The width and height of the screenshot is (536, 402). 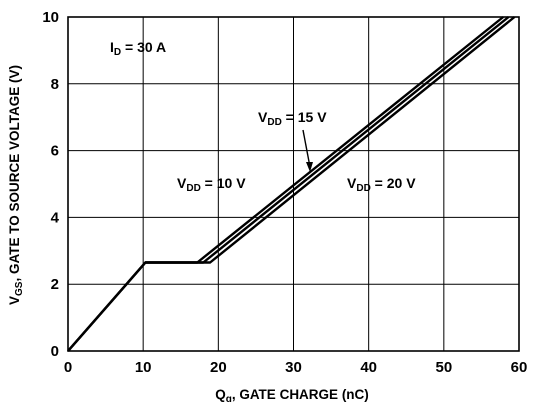 What do you see at coordinates (211, 184) in the screenshot?
I see `annotation-vdd-10: VDD = 10 V` at bounding box center [211, 184].